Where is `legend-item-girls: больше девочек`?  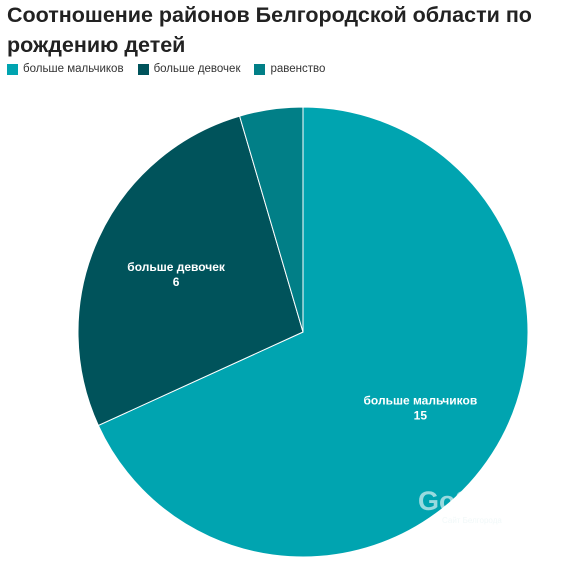
legend-item-girls: больше девочек is located at coordinates (189, 69).